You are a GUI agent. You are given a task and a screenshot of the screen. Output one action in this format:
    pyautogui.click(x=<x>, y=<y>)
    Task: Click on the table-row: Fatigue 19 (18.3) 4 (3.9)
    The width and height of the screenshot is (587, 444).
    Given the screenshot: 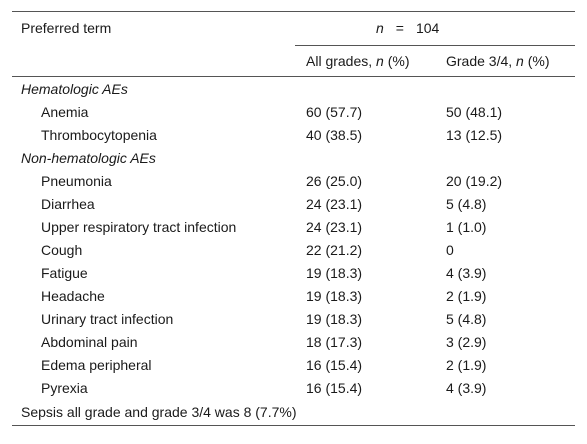 What is the action you would take?
    pyautogui.click(x=293, y=272)
    